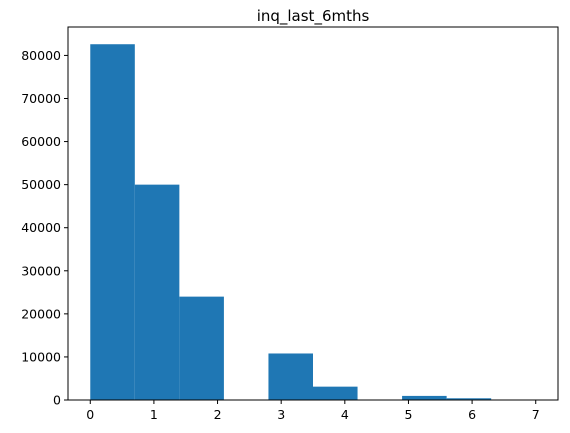 The width and height of the screenshot is (570, 433). I want to click on x-tick-label: 5, so click(408, 414).